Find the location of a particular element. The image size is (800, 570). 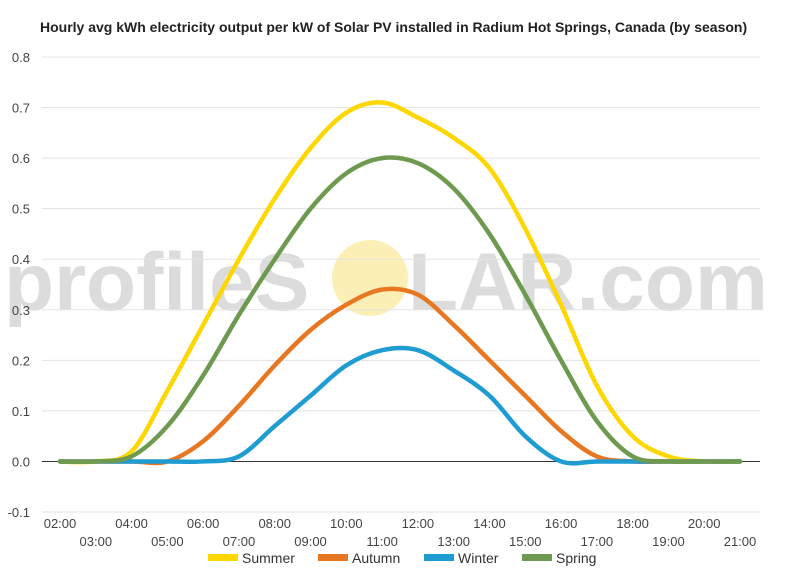

x-tick-label: 09:00 is located at coordinates (310, 541).